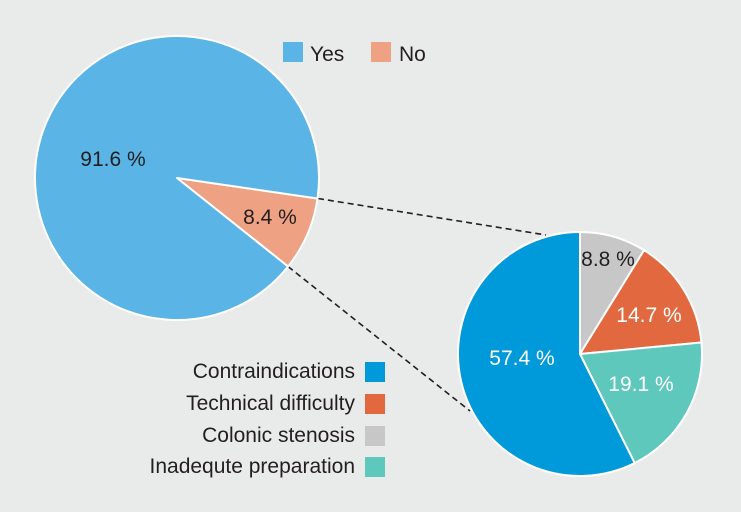 This screenshot has width=741, height=512. Describe the element at coordinates (379, 338) in the screenshot. I see `connector-line-lower` at that location.